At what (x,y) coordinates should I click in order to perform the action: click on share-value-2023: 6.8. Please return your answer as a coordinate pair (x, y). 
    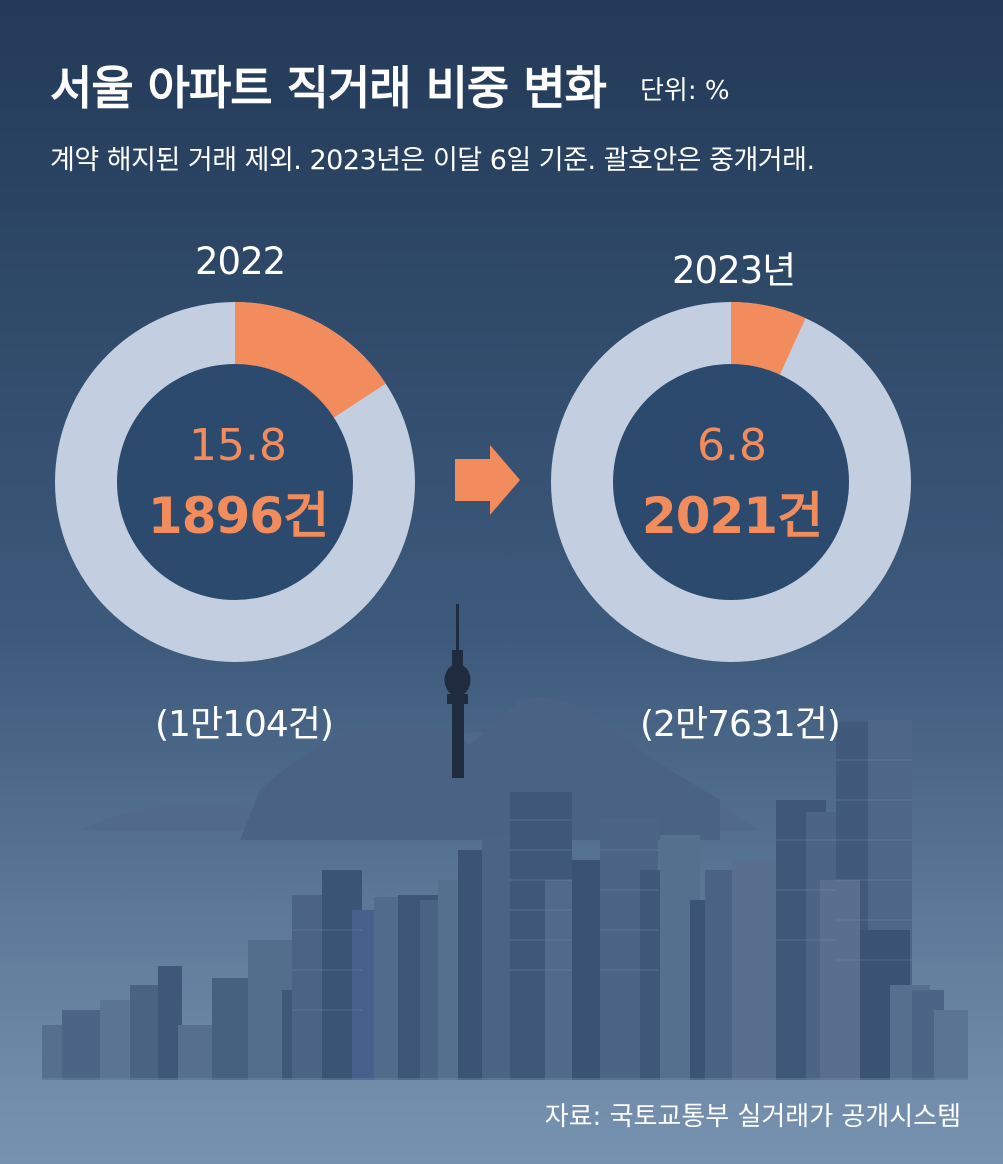
    Looking at the image, I should click on (732, 445).